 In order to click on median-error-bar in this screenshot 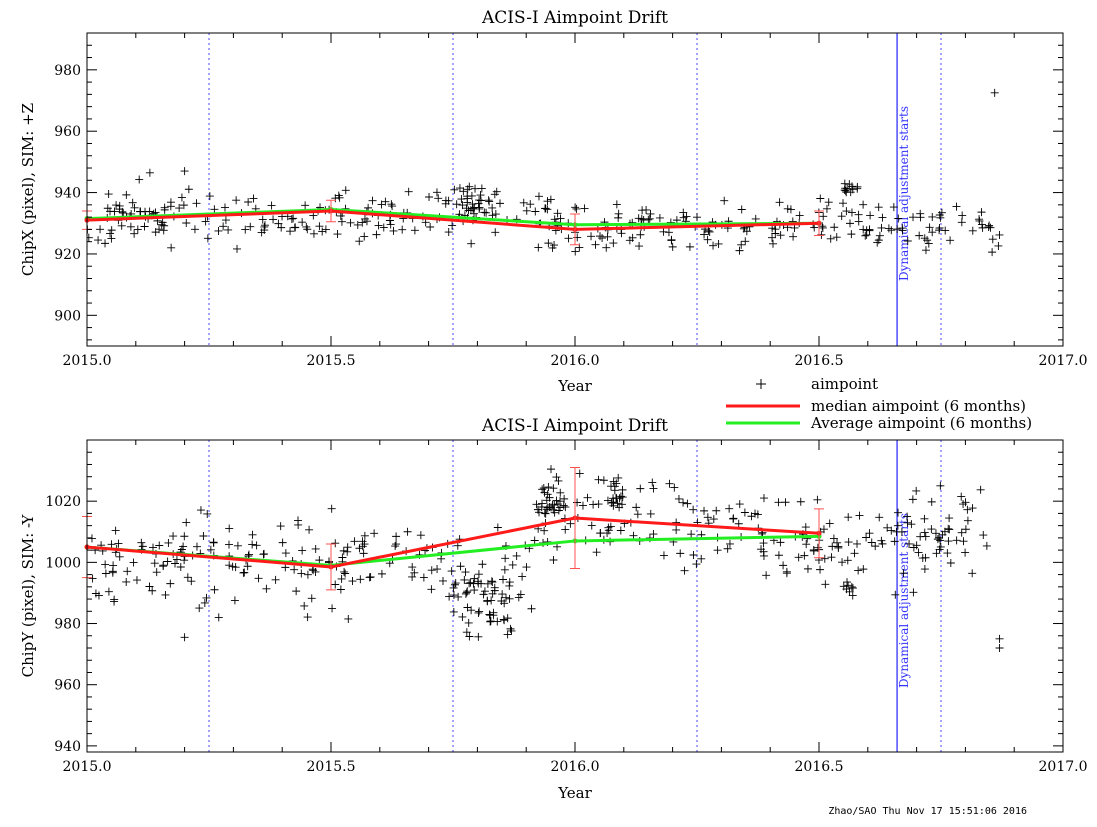, I will do `click(819, 533)`.